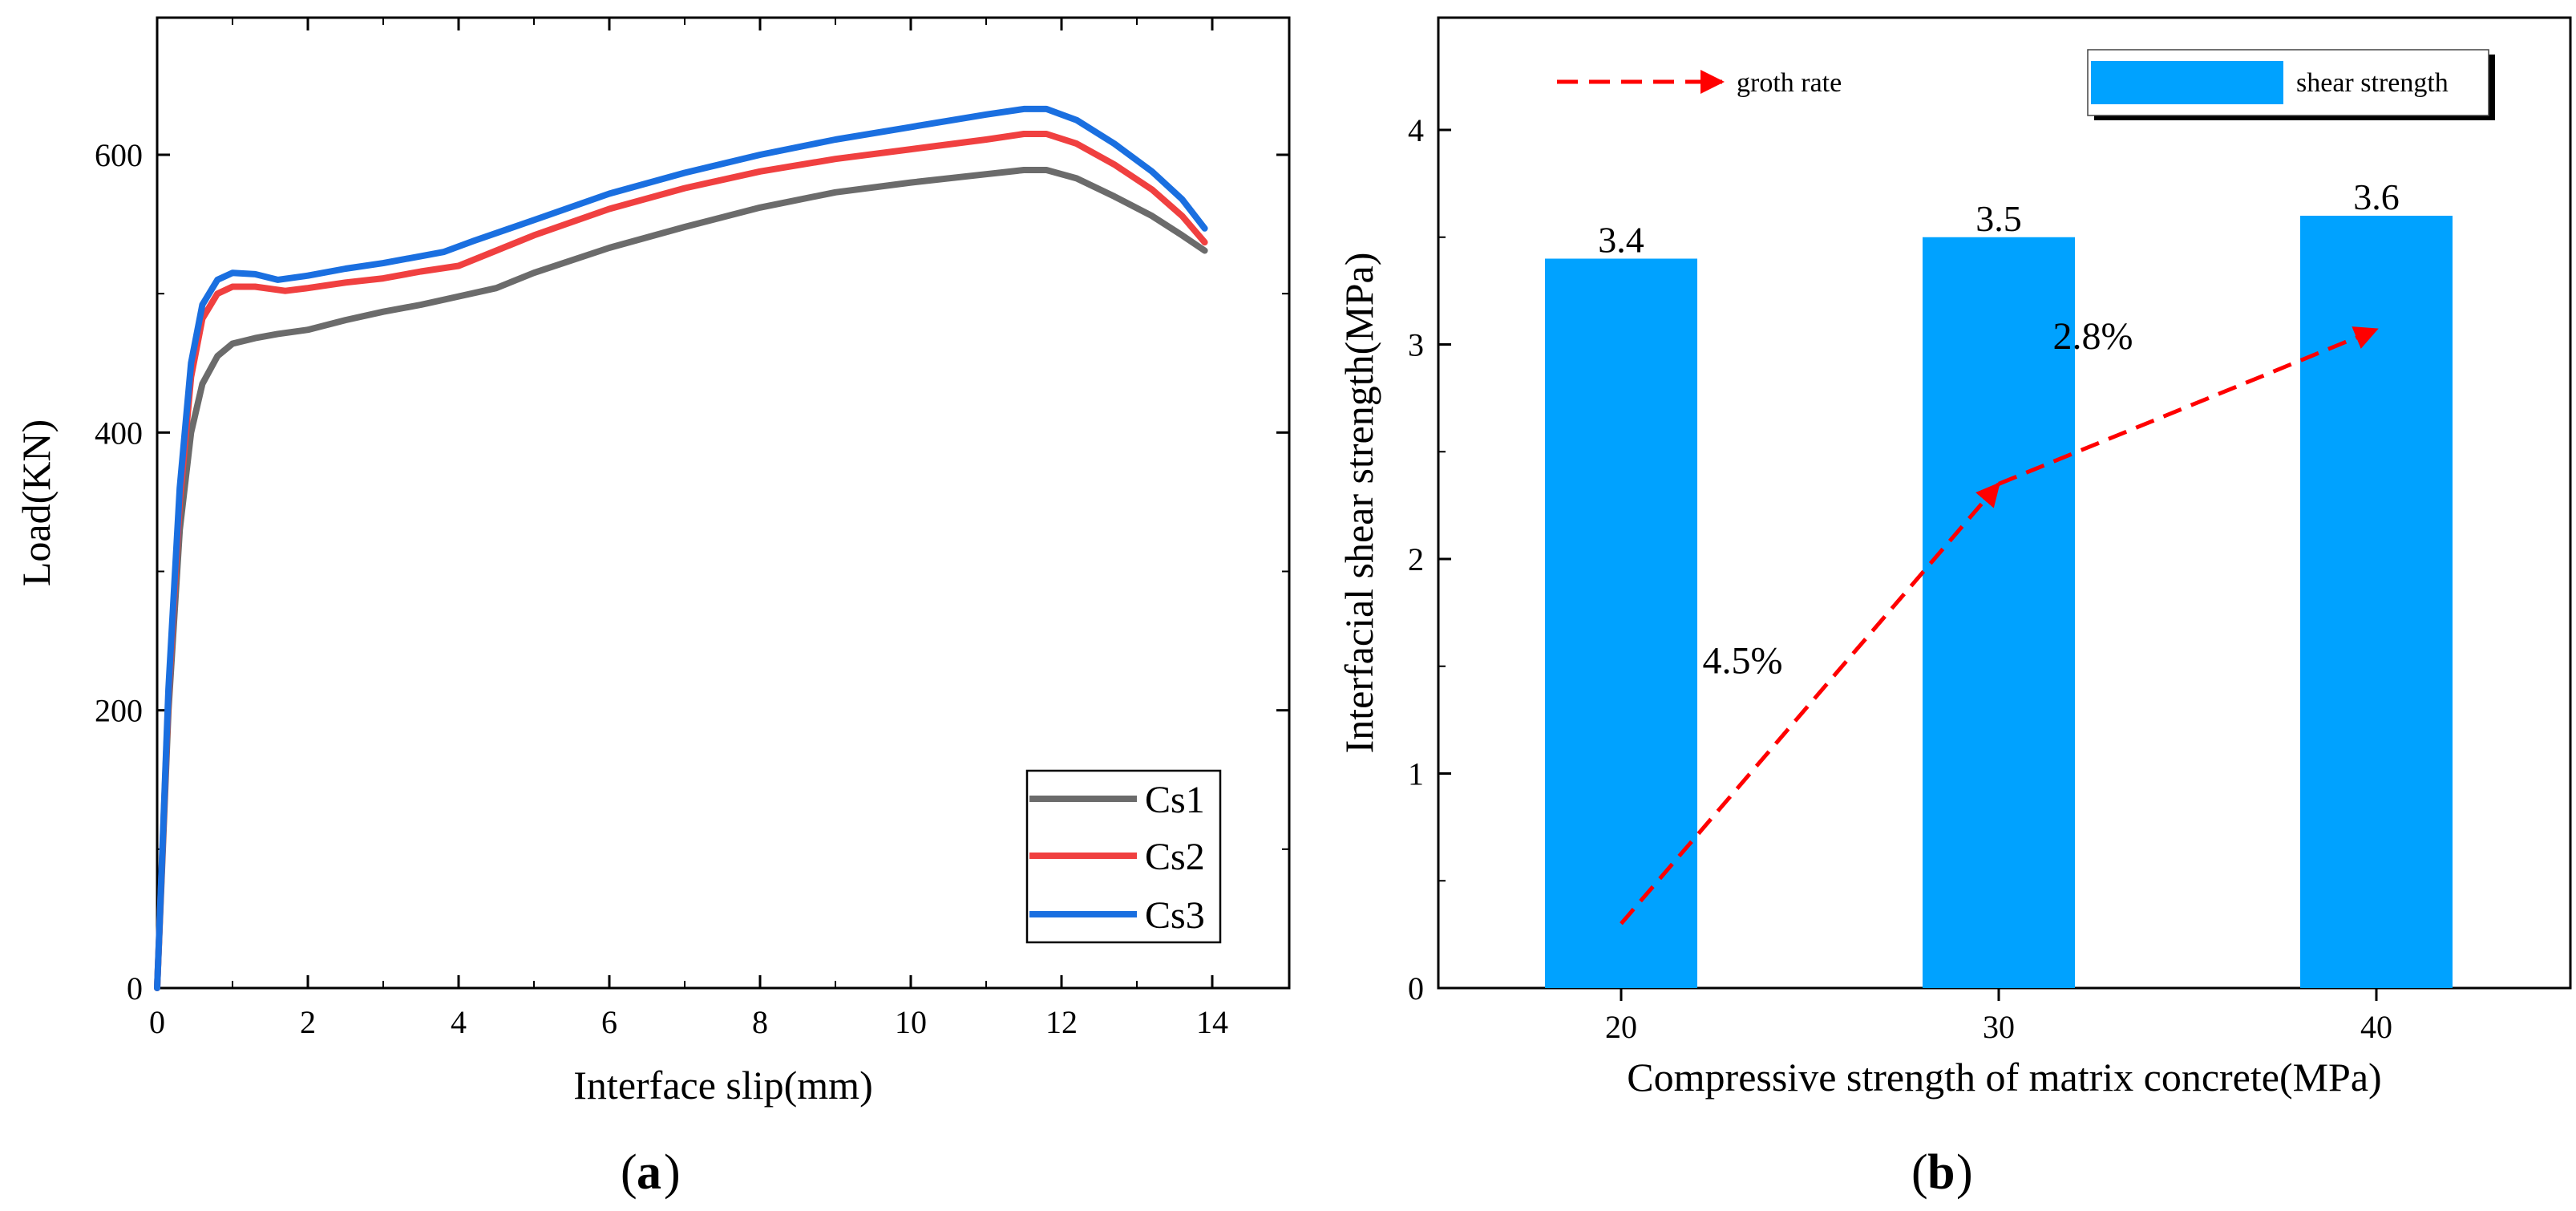 This screenshot has width=2576, height=1211. I want to click on panel-b-caption-letter: b, so click(1941, 1172).